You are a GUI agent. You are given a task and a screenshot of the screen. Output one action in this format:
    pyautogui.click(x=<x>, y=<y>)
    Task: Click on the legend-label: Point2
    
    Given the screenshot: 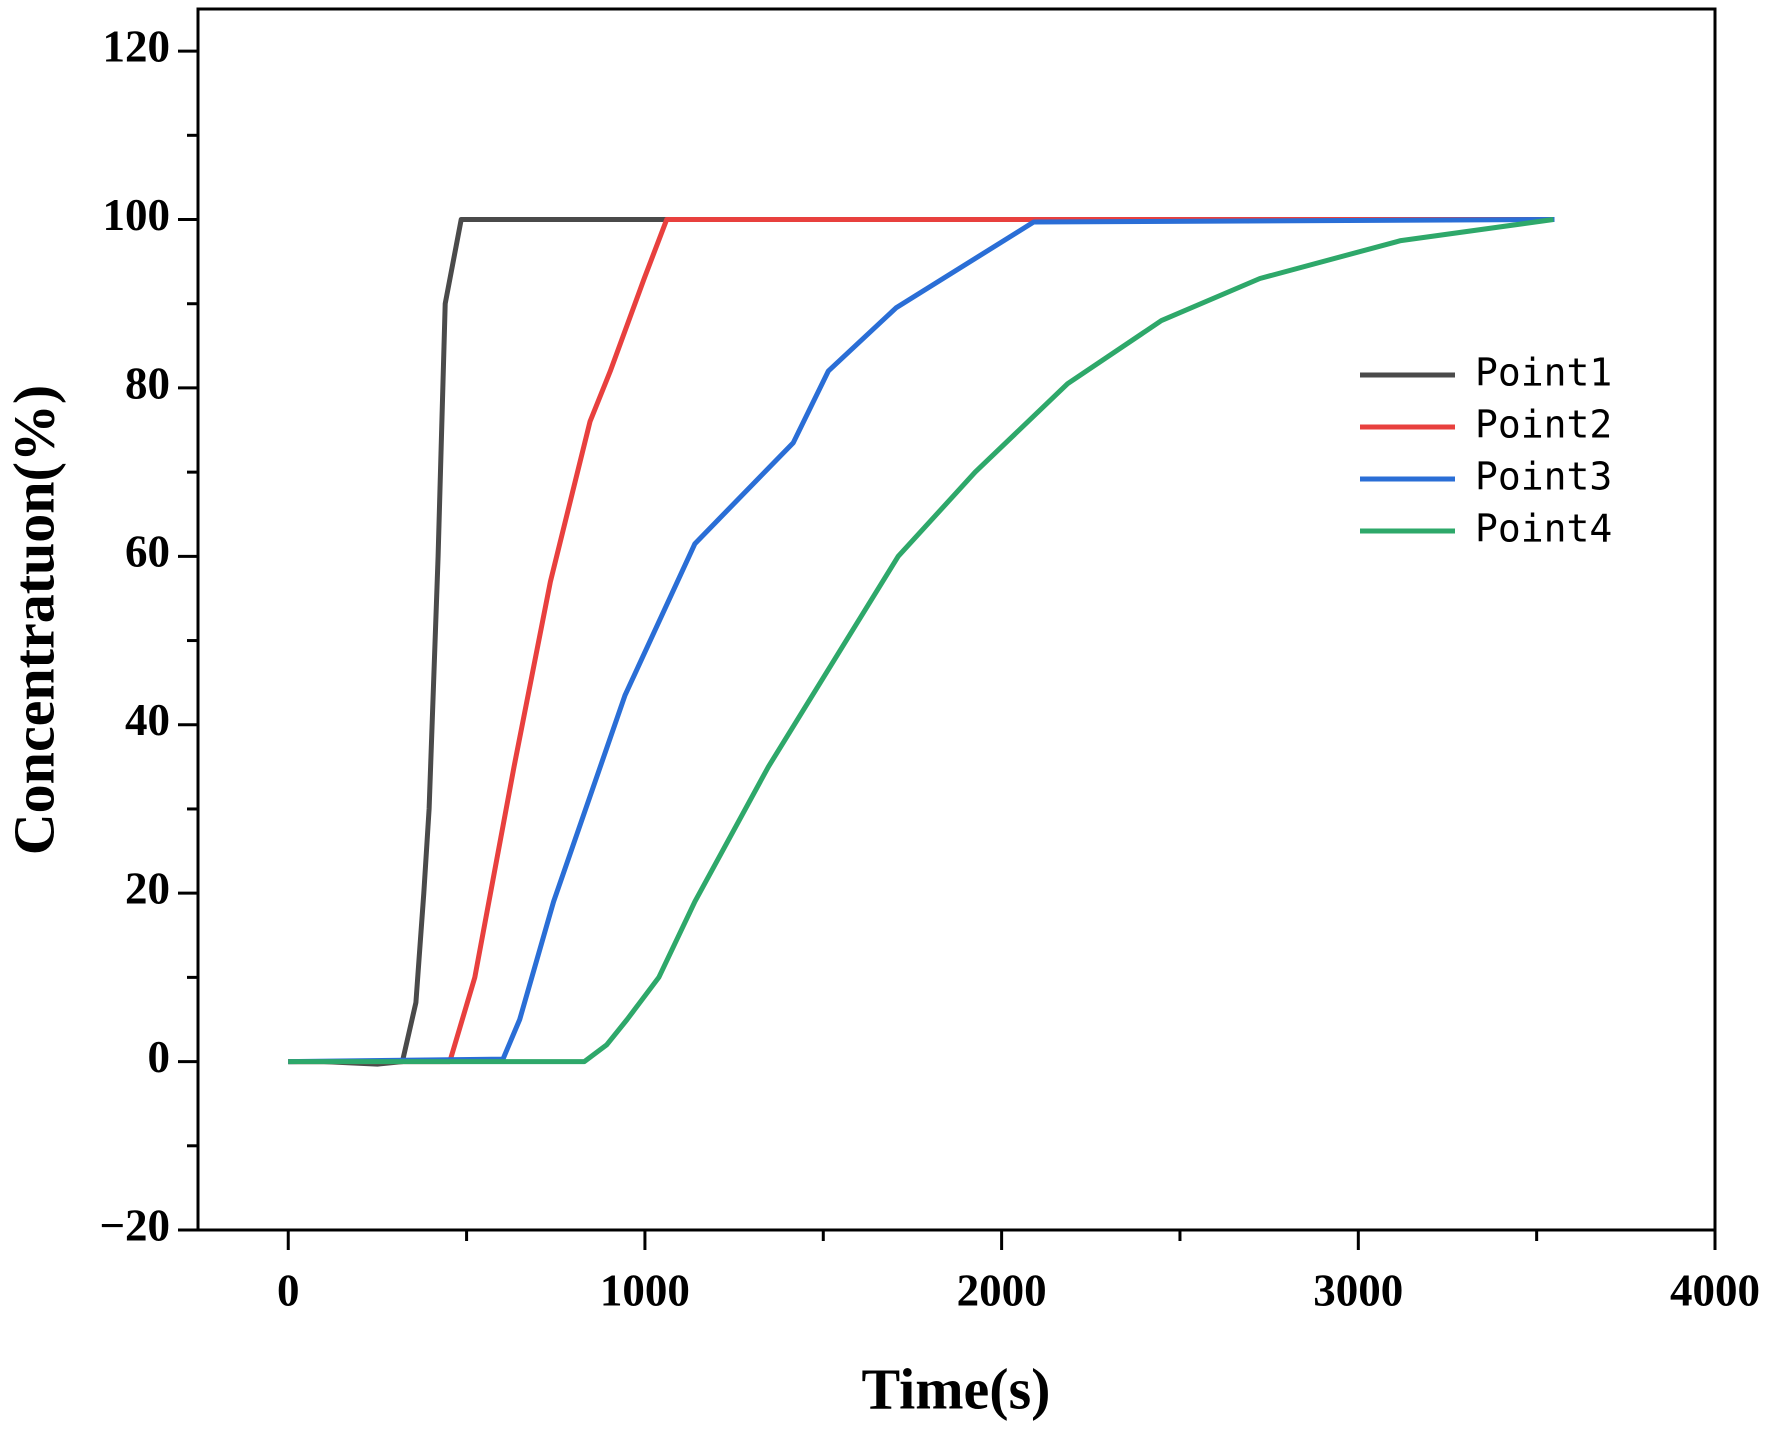 What is the action you would take?
    pyautogui.click(x=1543, y=425)
    